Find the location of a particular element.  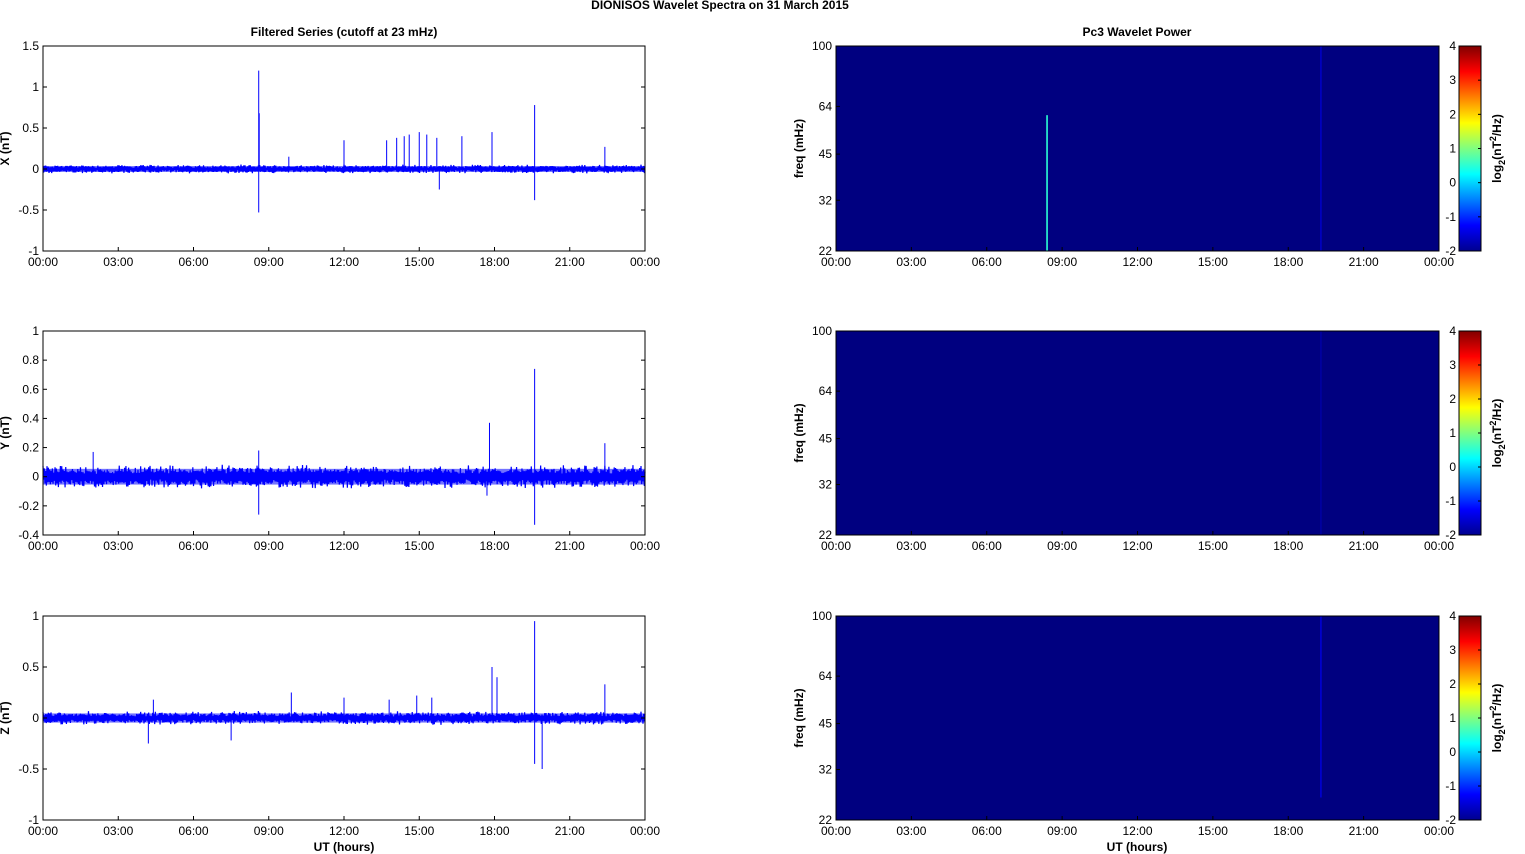

y-tick-label: 0.2 is located at coordinates (30, 448).